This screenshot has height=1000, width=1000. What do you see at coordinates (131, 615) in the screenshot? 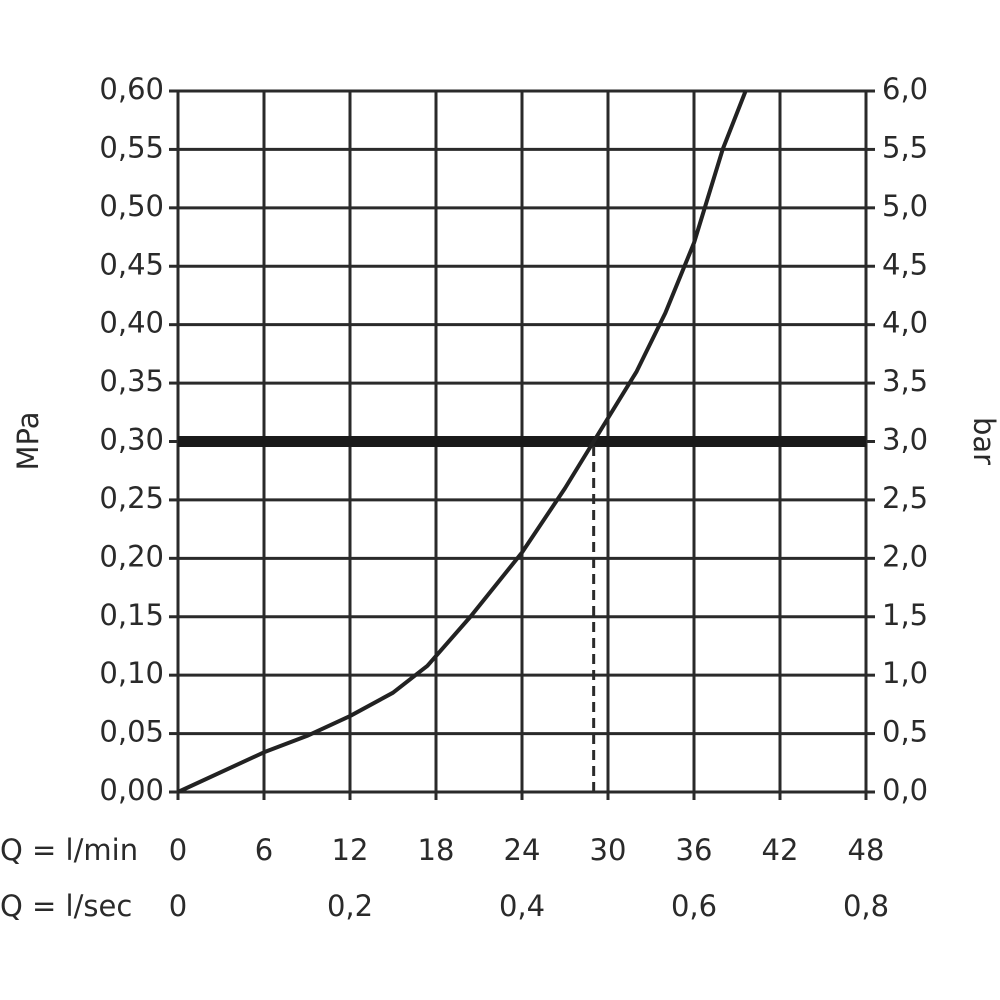
I see `y-tick-label: 0,15` at bounding box center [131, 615].